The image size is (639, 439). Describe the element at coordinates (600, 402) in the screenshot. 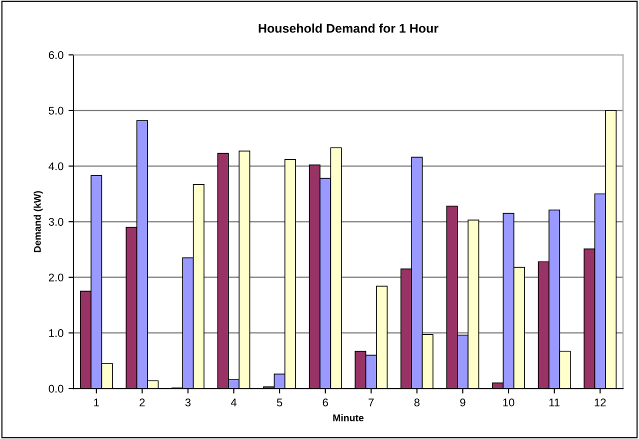

I see `x-tick-label: 12` at that location.